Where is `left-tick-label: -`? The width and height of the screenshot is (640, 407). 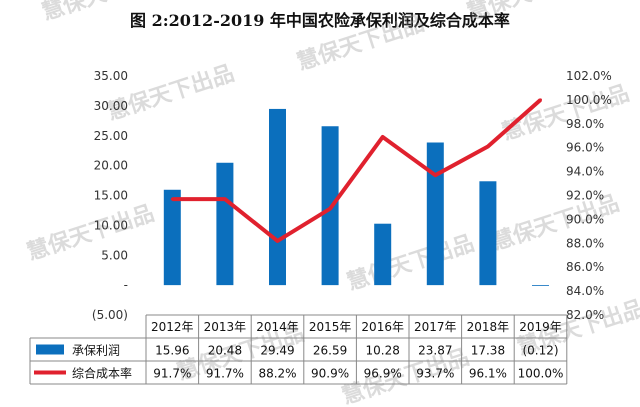
left-tick-label: - is located at coordinates (126, 285).